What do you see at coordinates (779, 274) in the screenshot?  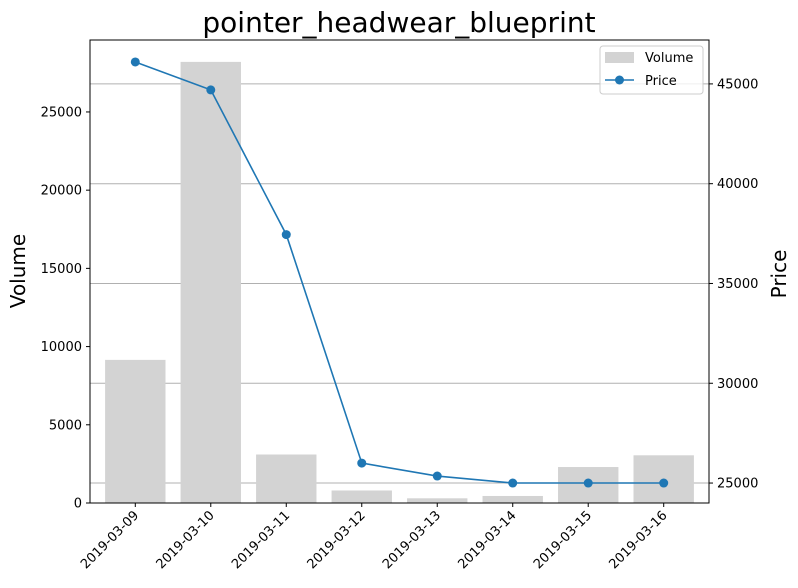 I see `y-axis-label-right: Price` at bounding box center [779, 274].